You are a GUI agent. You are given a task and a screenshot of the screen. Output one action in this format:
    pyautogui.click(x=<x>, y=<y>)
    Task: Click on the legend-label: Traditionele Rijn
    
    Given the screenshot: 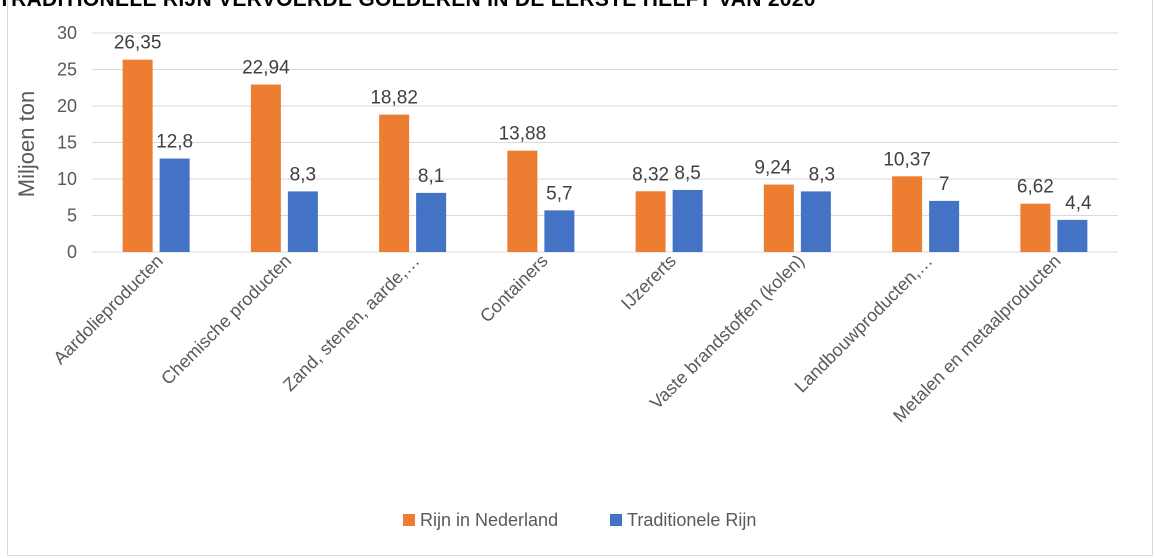 What is the action you would take?
    pyautogui.click(x=691, y=520)
    